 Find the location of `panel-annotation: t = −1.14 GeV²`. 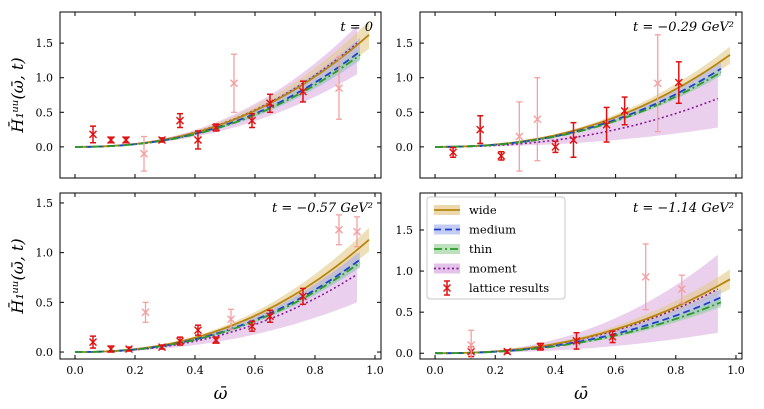

panel-annotation: t = −1.14 GeV² is located at coordinates (683, 208).